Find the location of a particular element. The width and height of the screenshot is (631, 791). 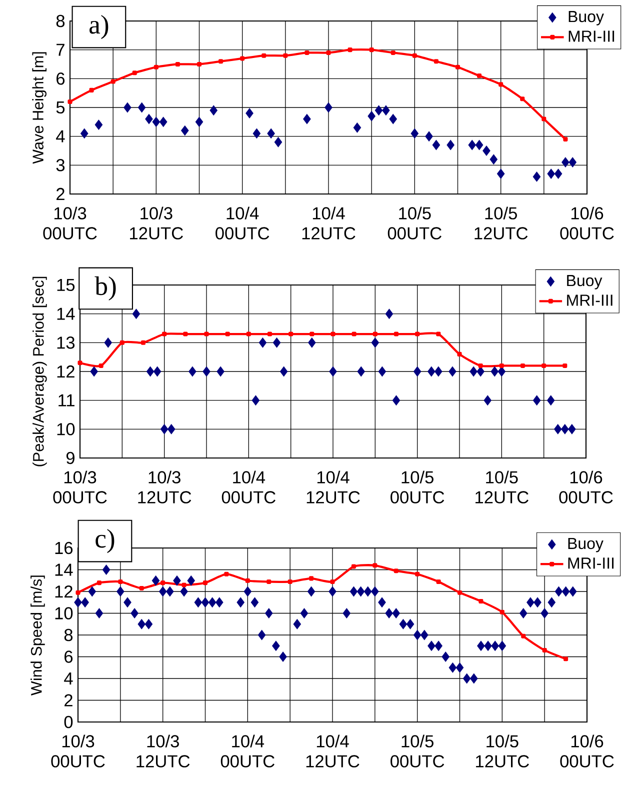

y-tick-label: 7 is located at coordinates (60, 50).